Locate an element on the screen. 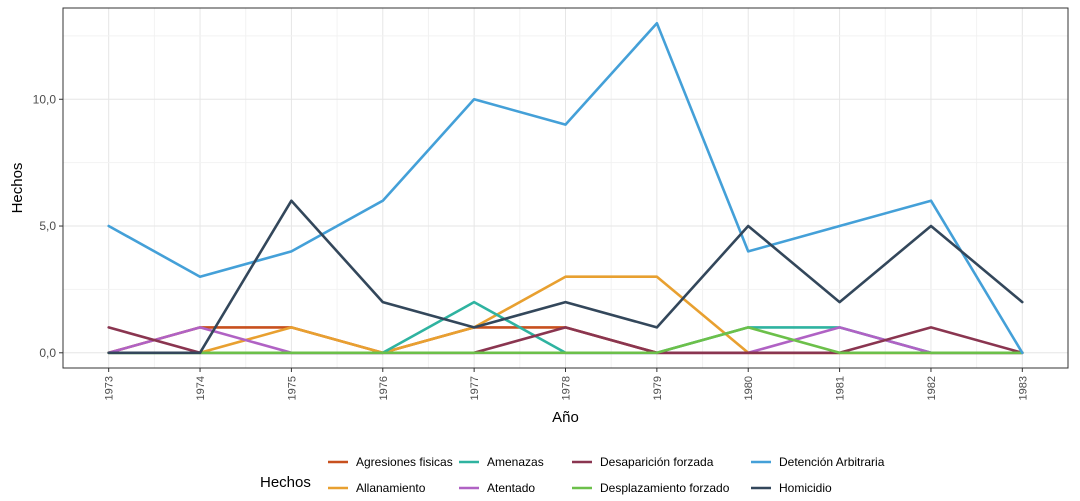 Image resolution: width=1080 pixels, height=501 pixels. x-tick-label: 1973 is located at coordinates (110, 388).